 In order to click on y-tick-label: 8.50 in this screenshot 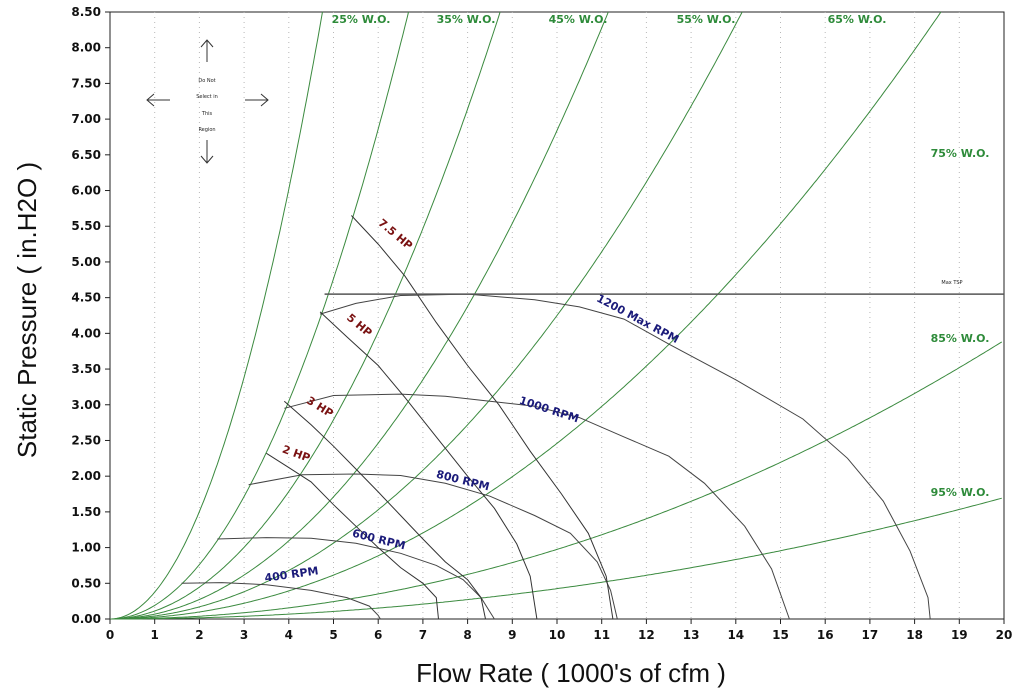, I will do `click(86, 12)`.